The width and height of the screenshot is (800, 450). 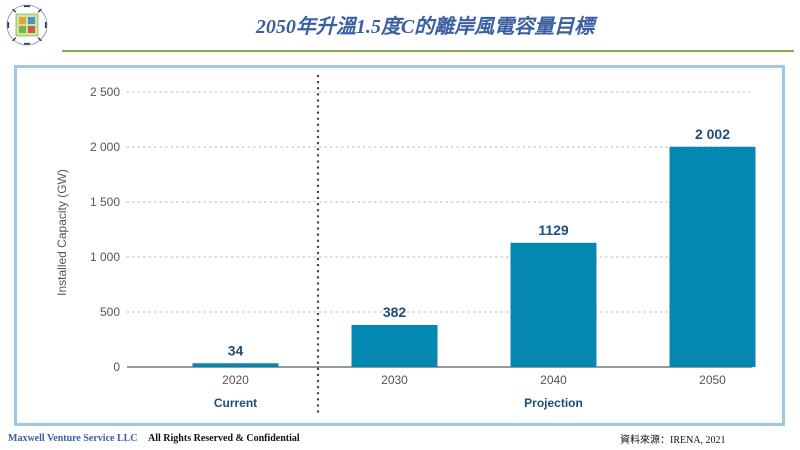 I want to click on y-tick-label: 1 500, so click(x=105, y=202).